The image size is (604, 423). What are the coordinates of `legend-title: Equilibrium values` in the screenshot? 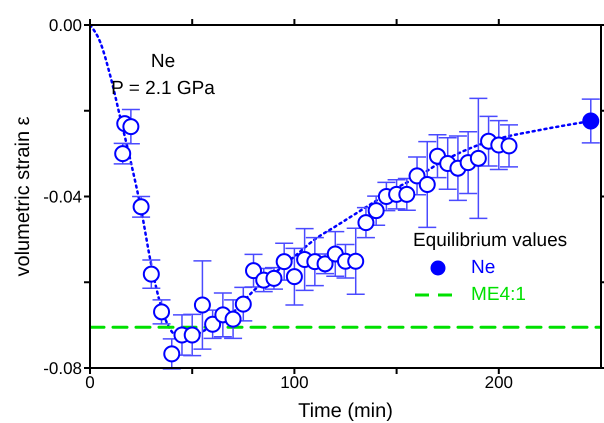 It's located at (490, 241).